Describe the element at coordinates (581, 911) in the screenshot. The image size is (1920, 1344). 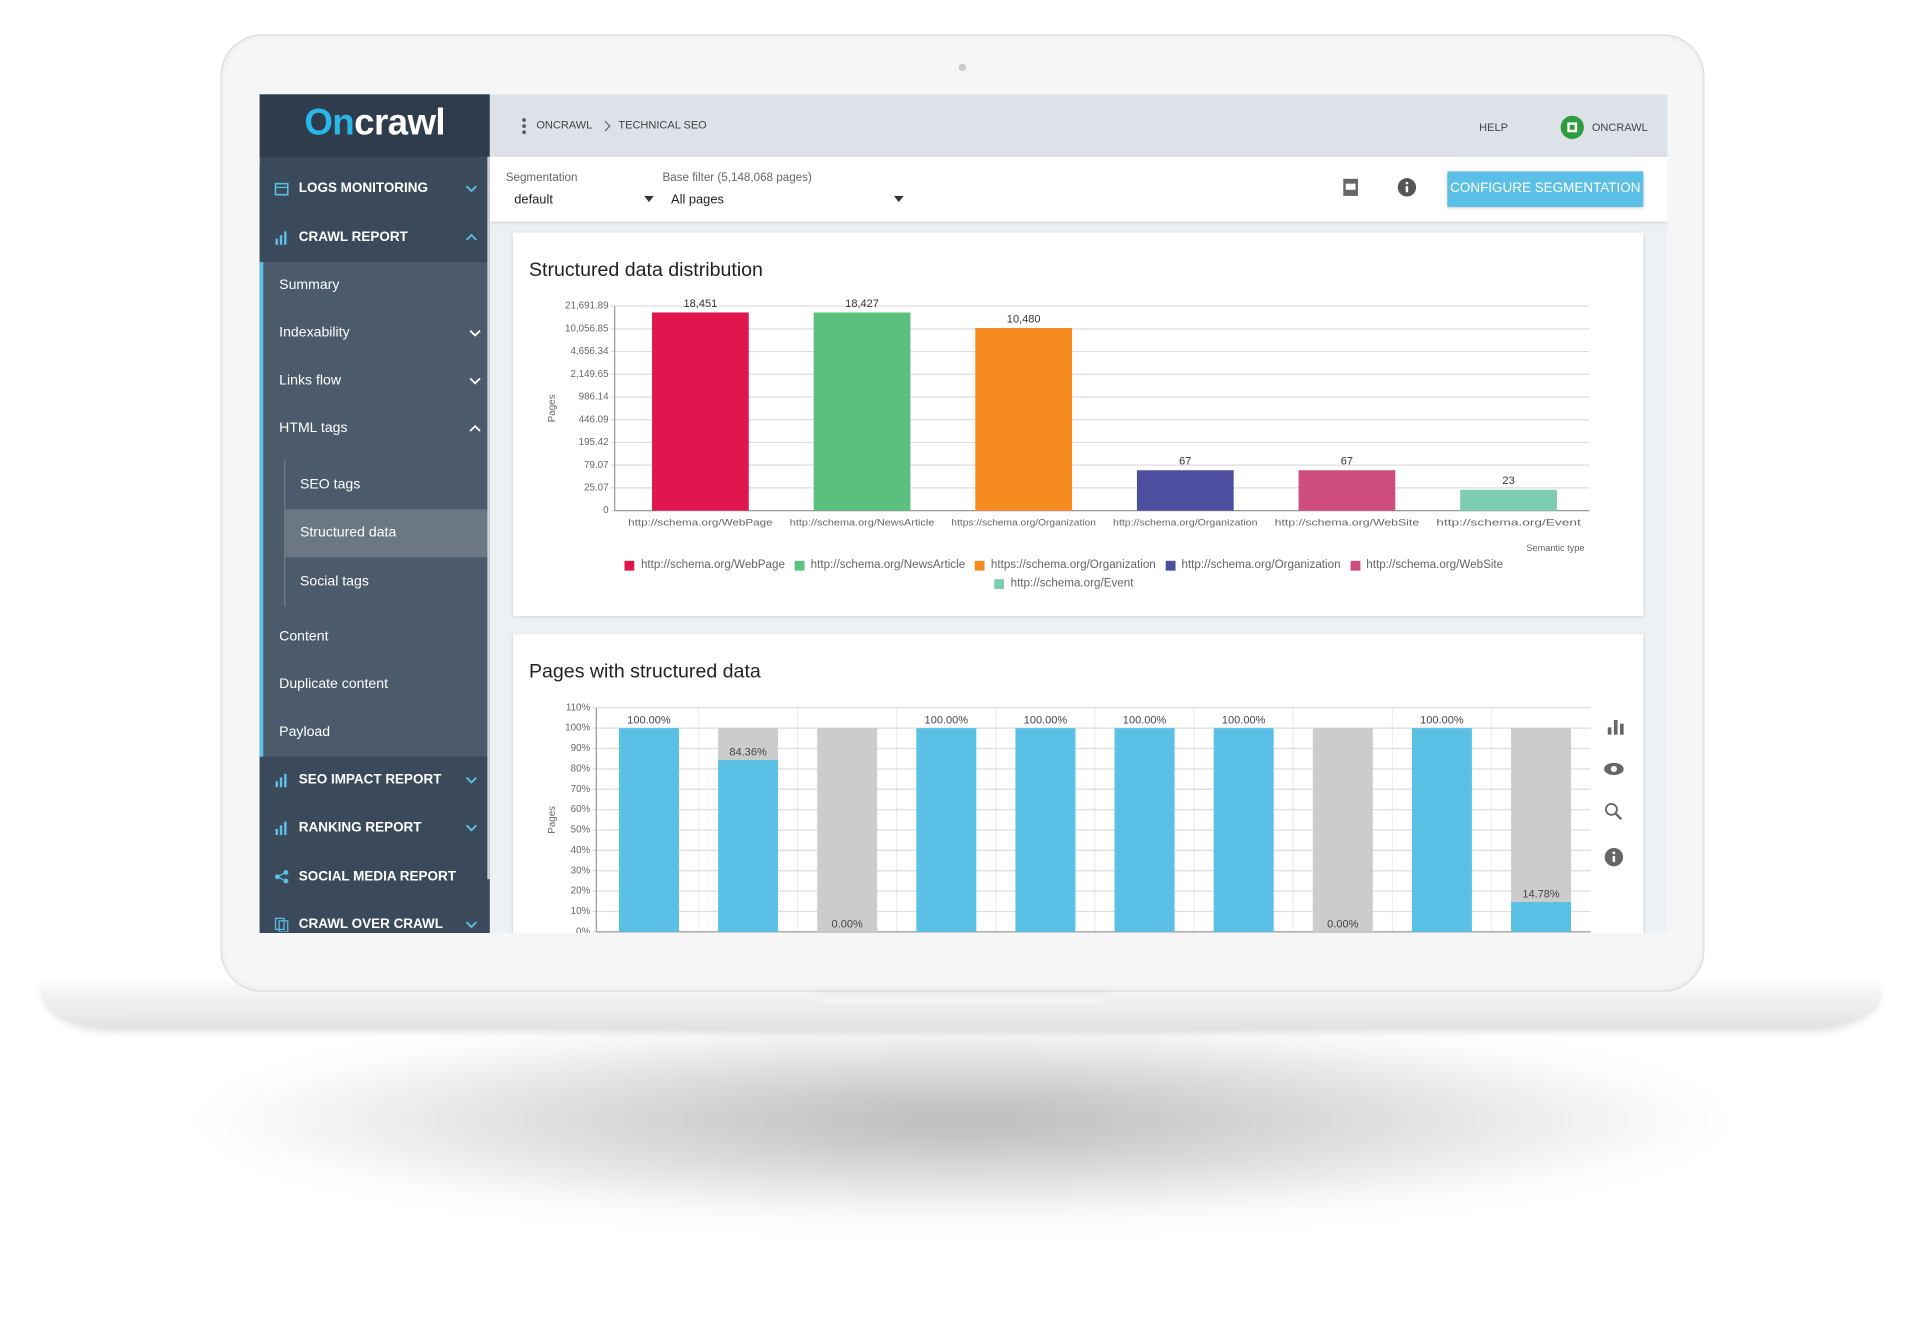
I see `y-tick-label: 10%` at that location.